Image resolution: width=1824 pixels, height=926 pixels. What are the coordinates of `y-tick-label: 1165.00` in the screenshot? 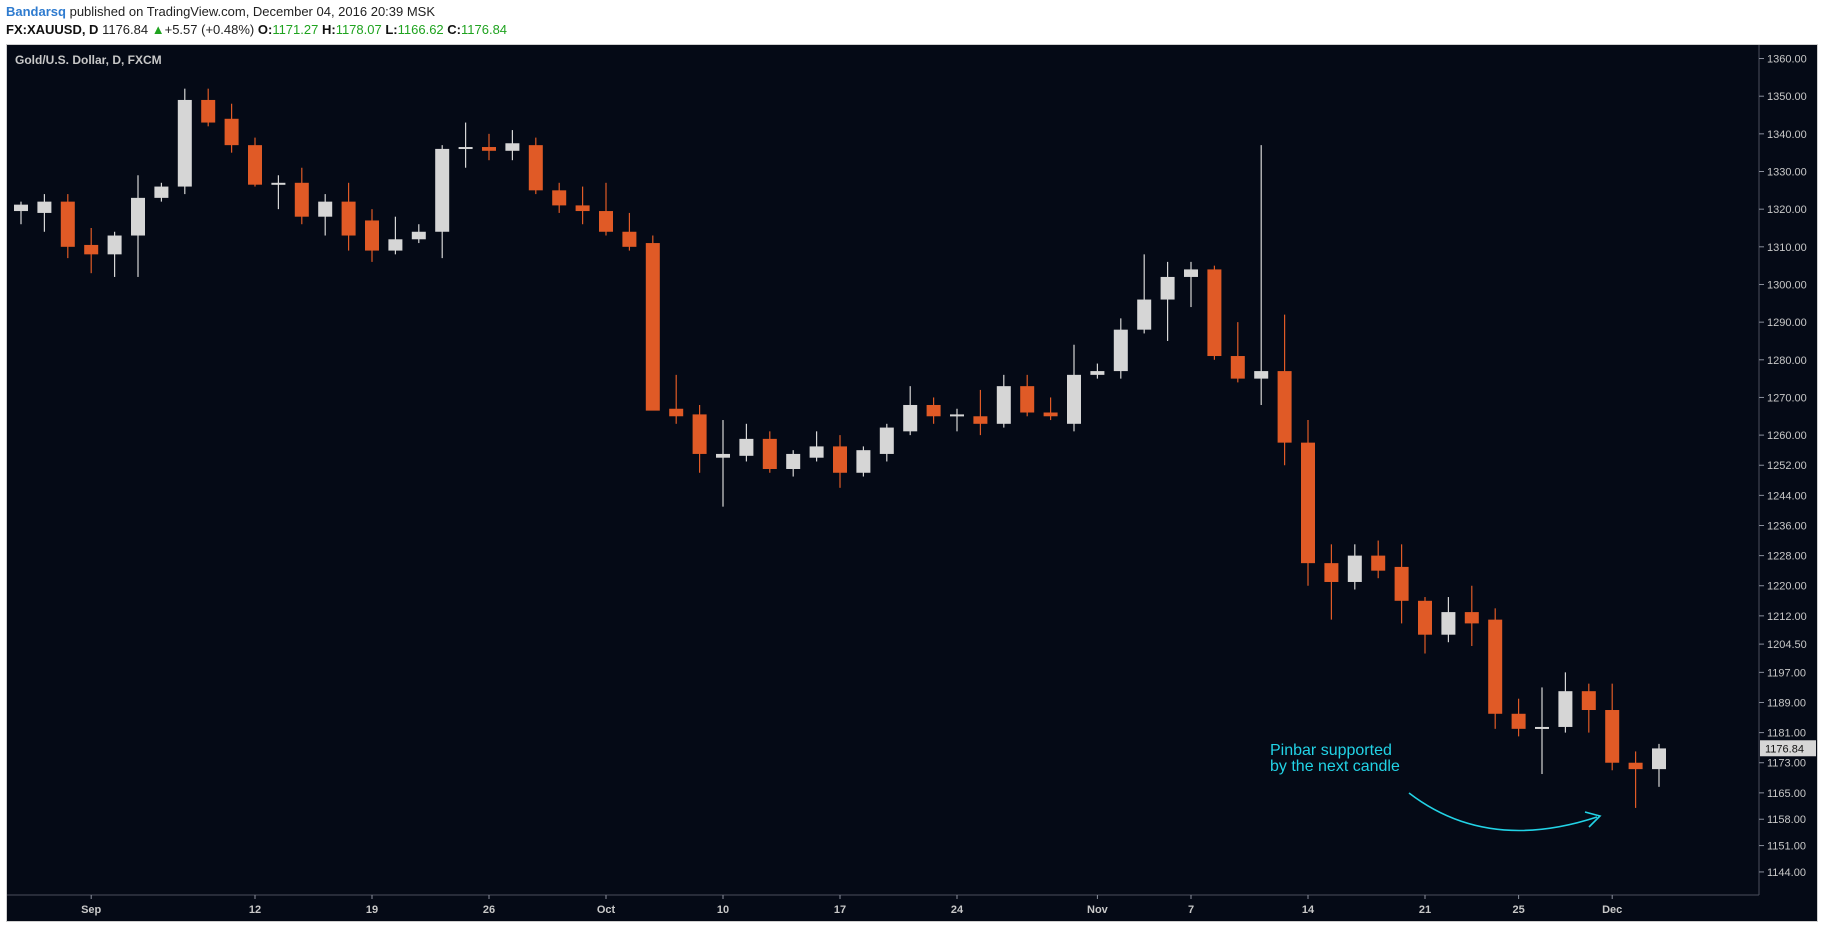 It's located at (1786, 794).